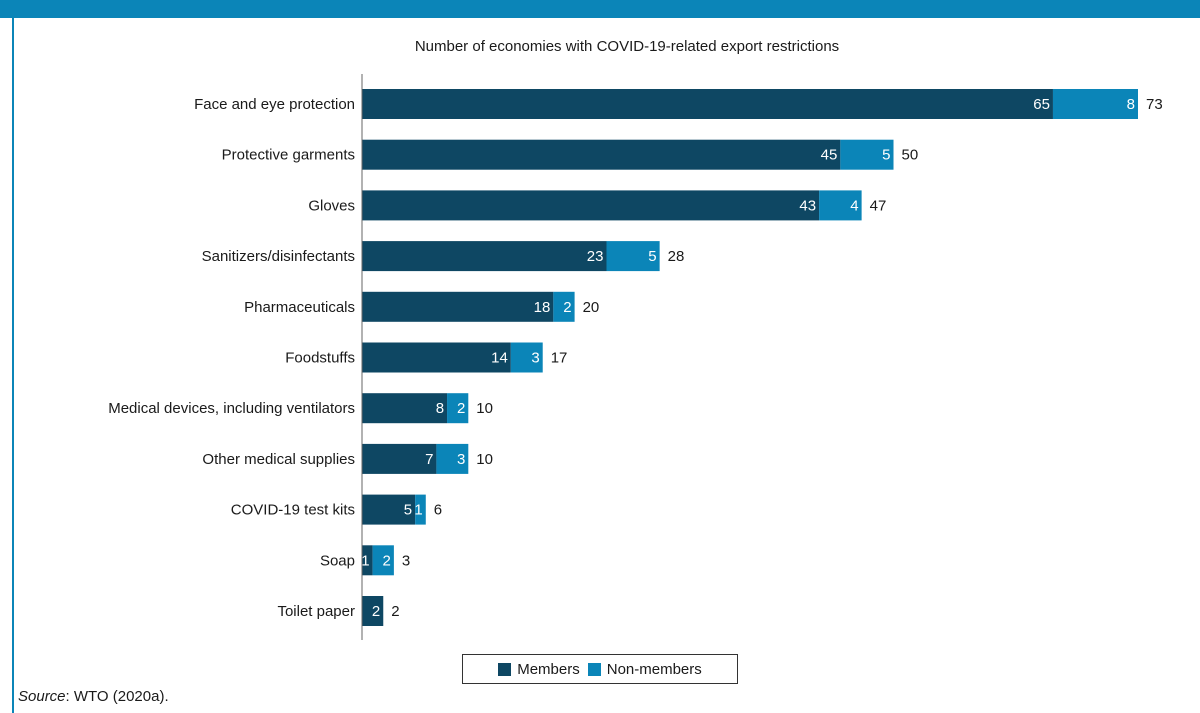 The image size is (1200, 713). I want to click on total-label: 17, so click(559, 358).